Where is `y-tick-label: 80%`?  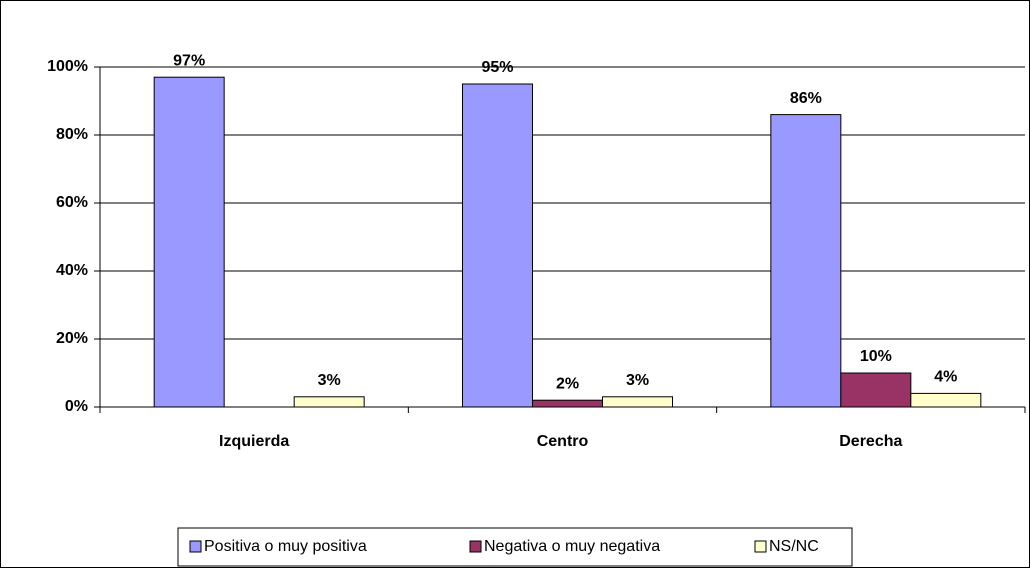 y-tick-label: 80% is located at coordinates (72, 134).